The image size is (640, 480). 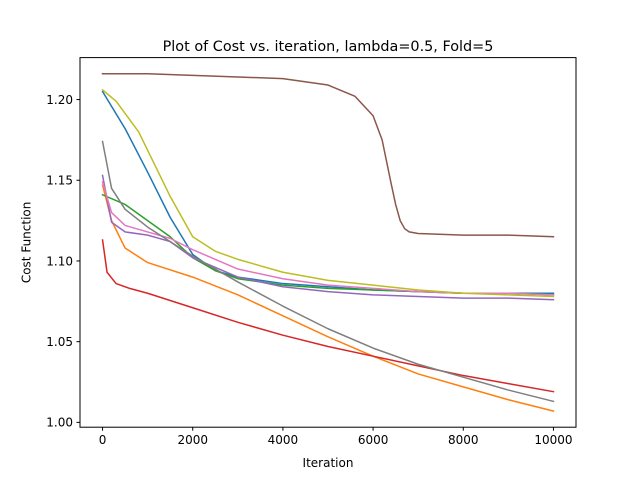 I want to click on y-axis-label: Cost Function, so click(x=27, y=243).